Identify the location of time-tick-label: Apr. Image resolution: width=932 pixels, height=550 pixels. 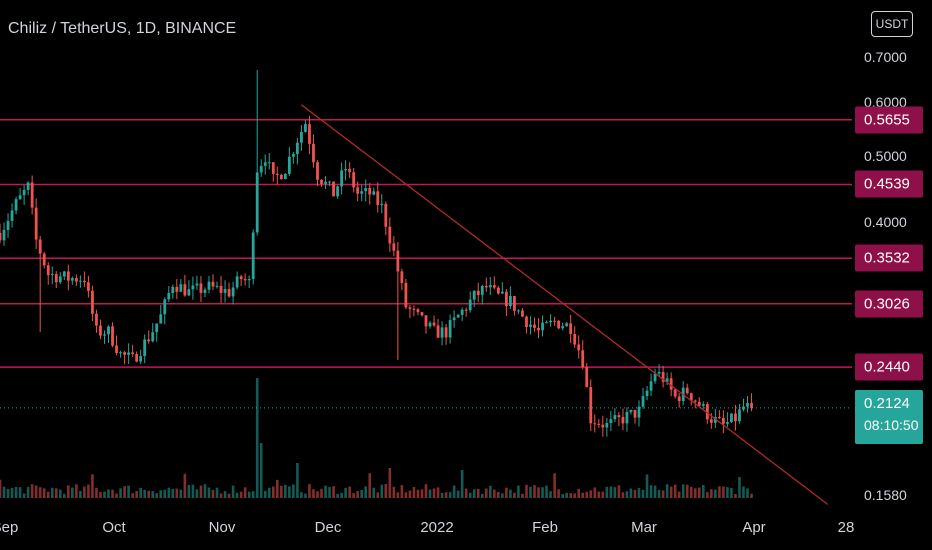
(754, 527).